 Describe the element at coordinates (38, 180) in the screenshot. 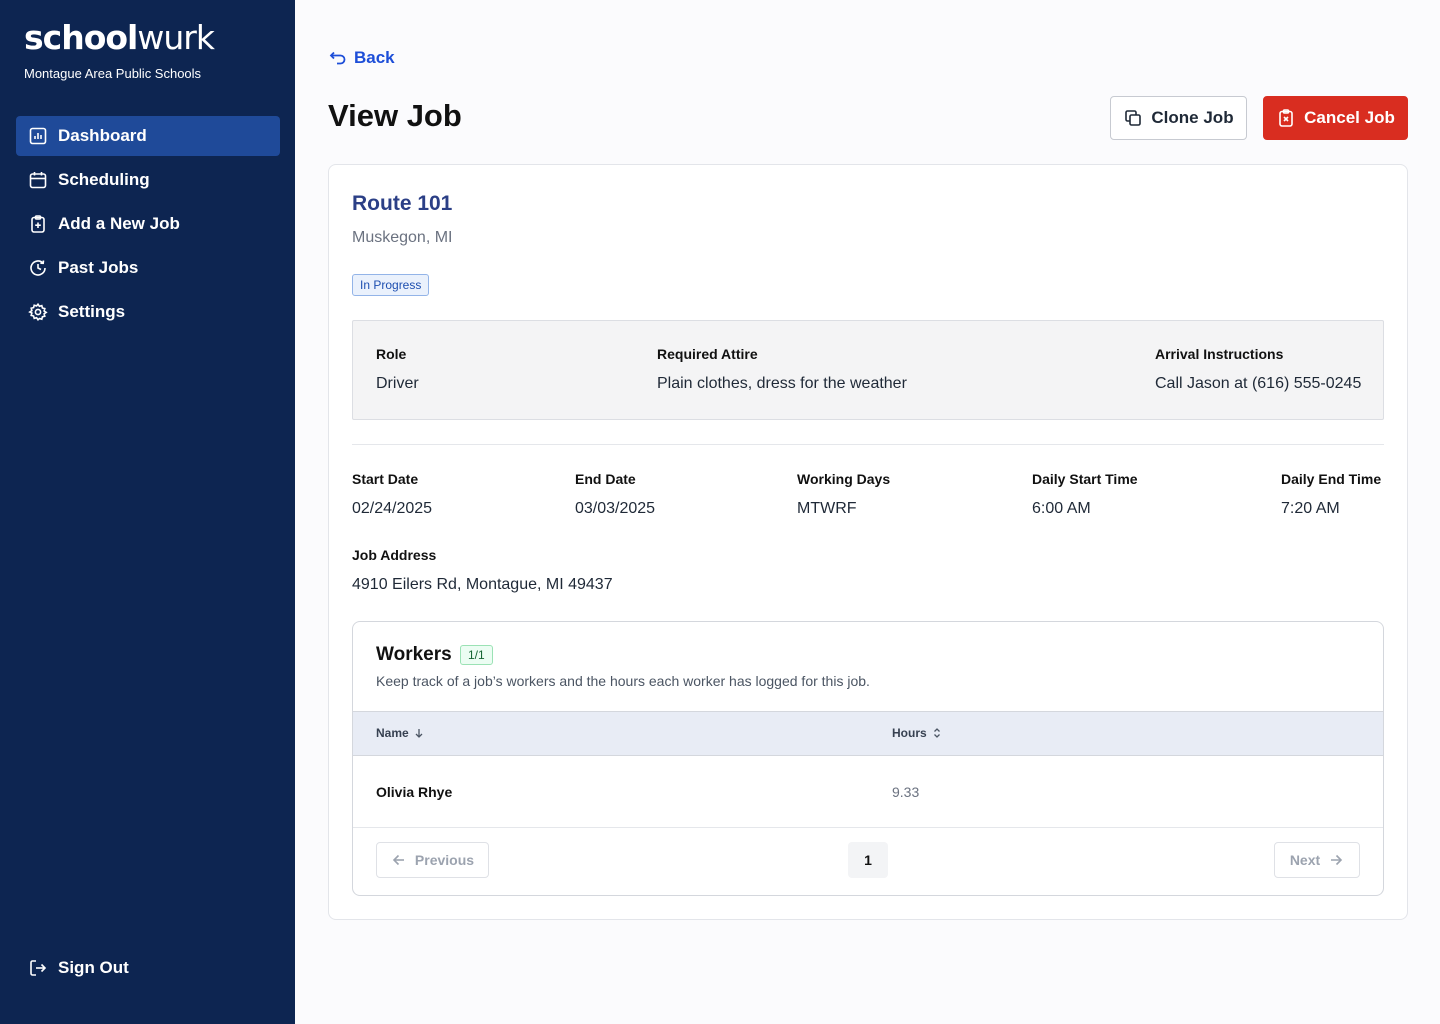

I see `calendar-icon` at that location.